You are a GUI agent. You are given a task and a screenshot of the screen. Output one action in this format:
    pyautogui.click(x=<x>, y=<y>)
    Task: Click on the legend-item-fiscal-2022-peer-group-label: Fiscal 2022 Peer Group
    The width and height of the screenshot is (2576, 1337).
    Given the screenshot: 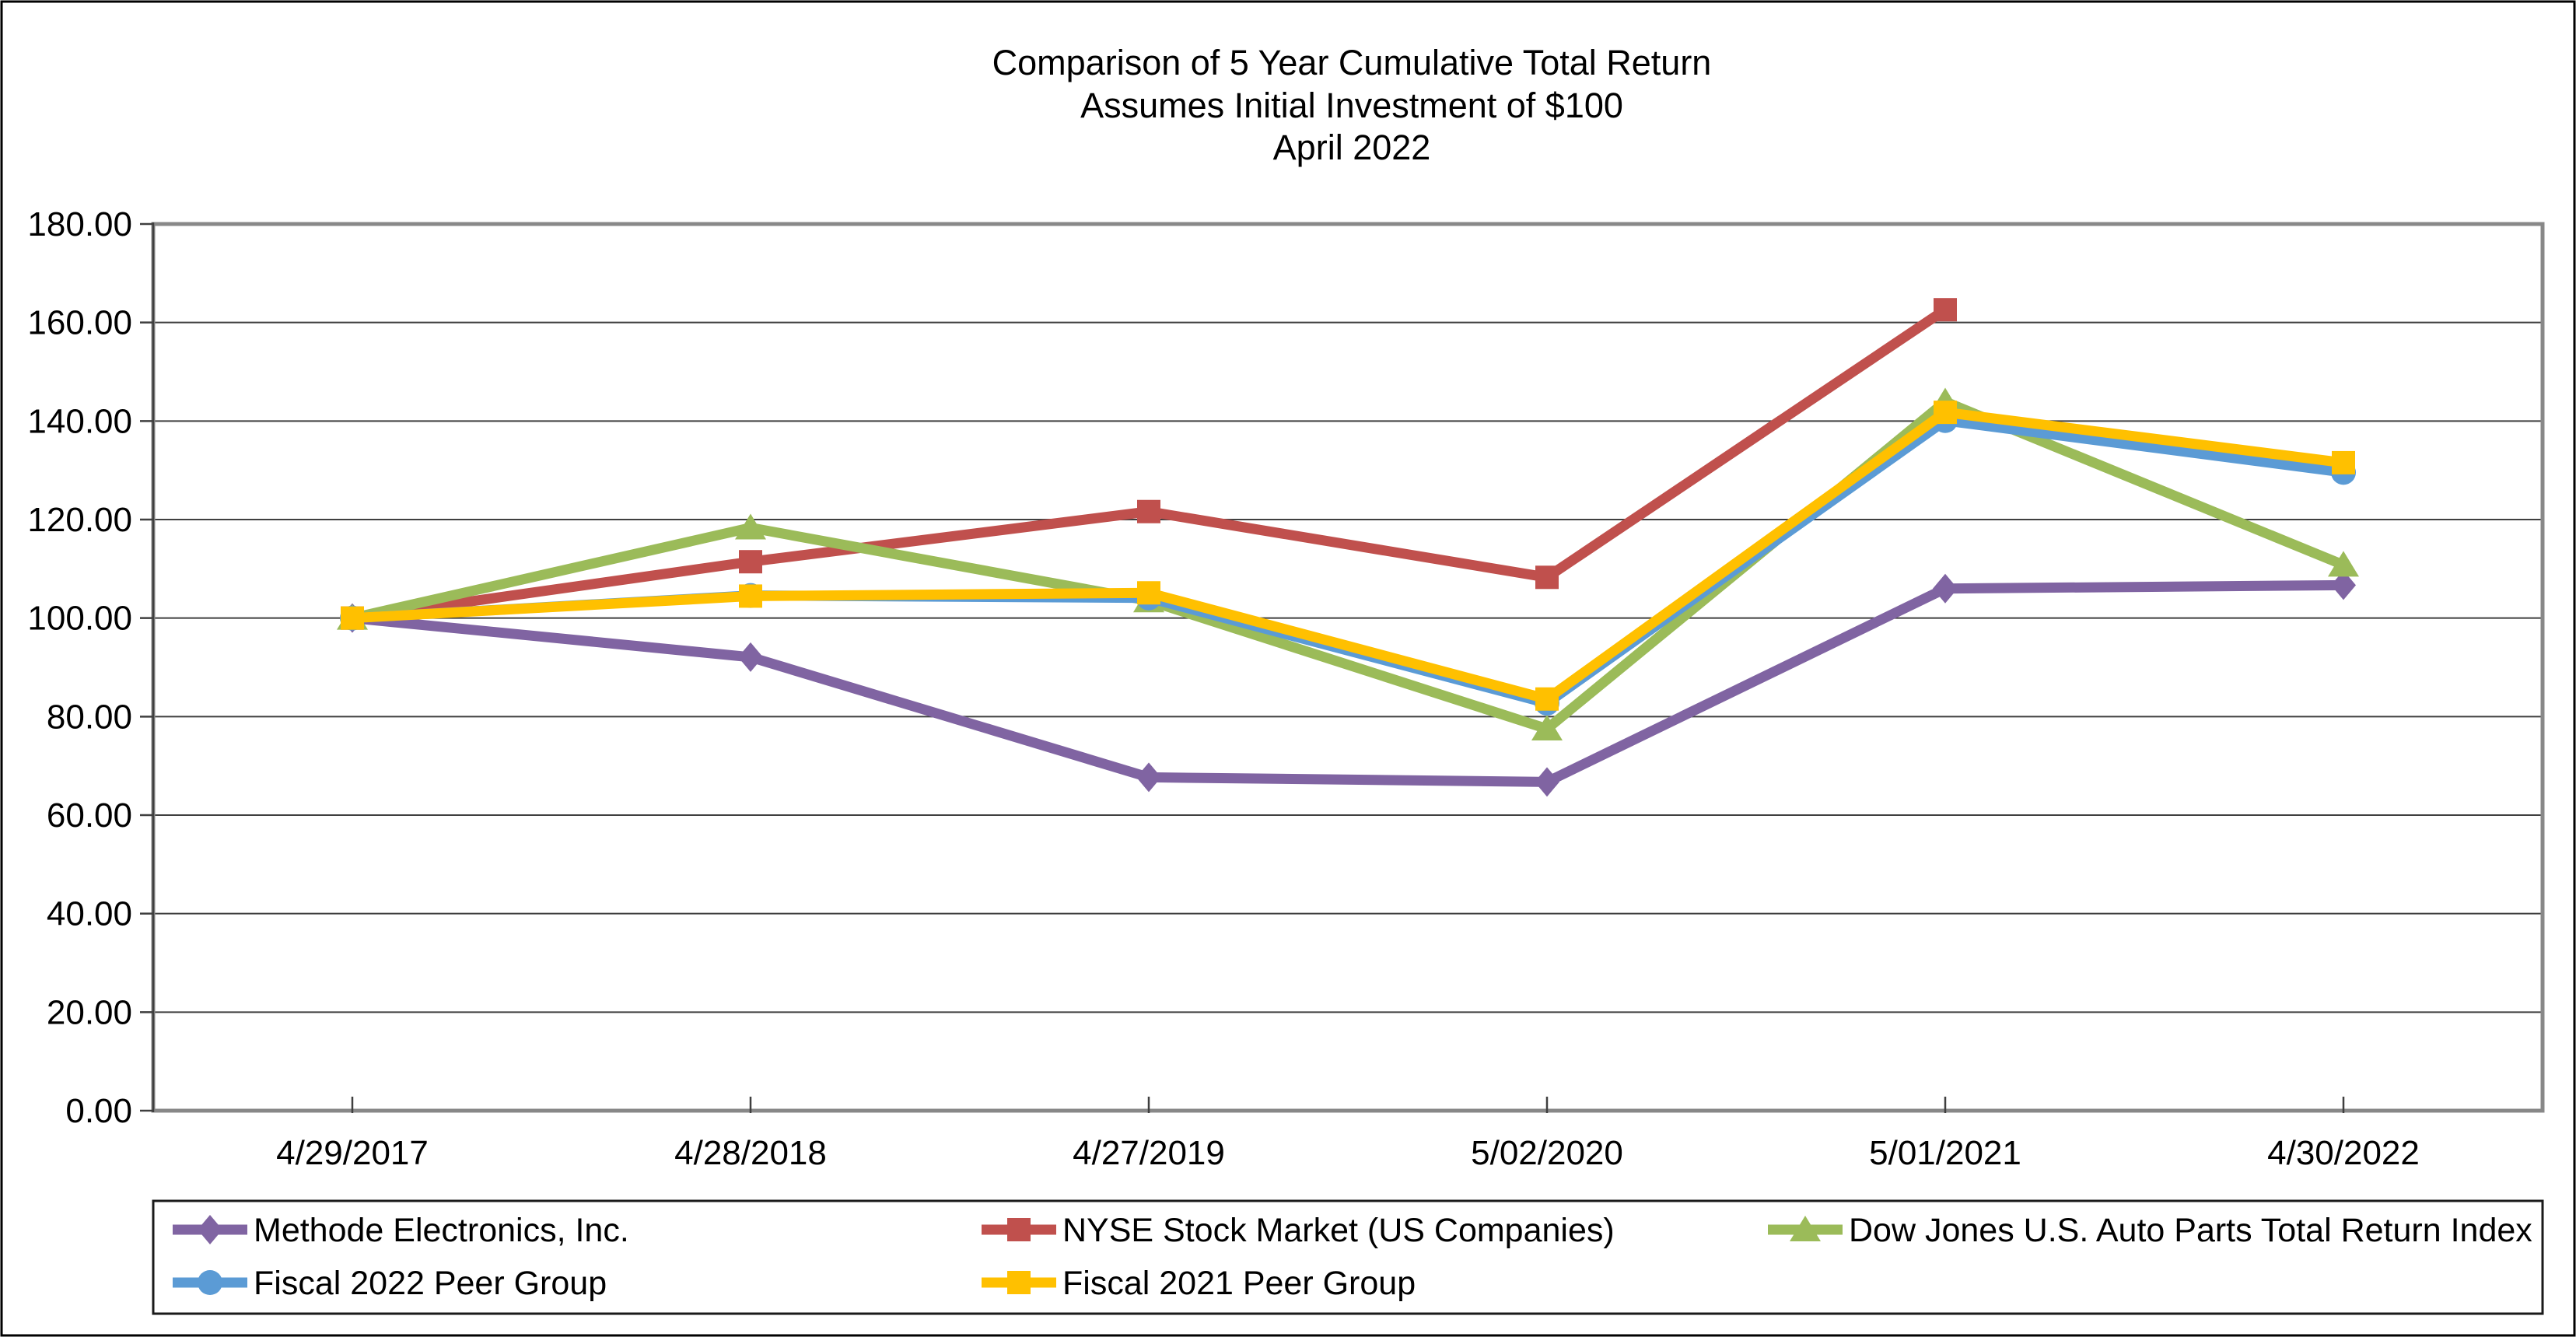 What is the action you would take?
    pyautogui.click(x=430, y=1283)
    